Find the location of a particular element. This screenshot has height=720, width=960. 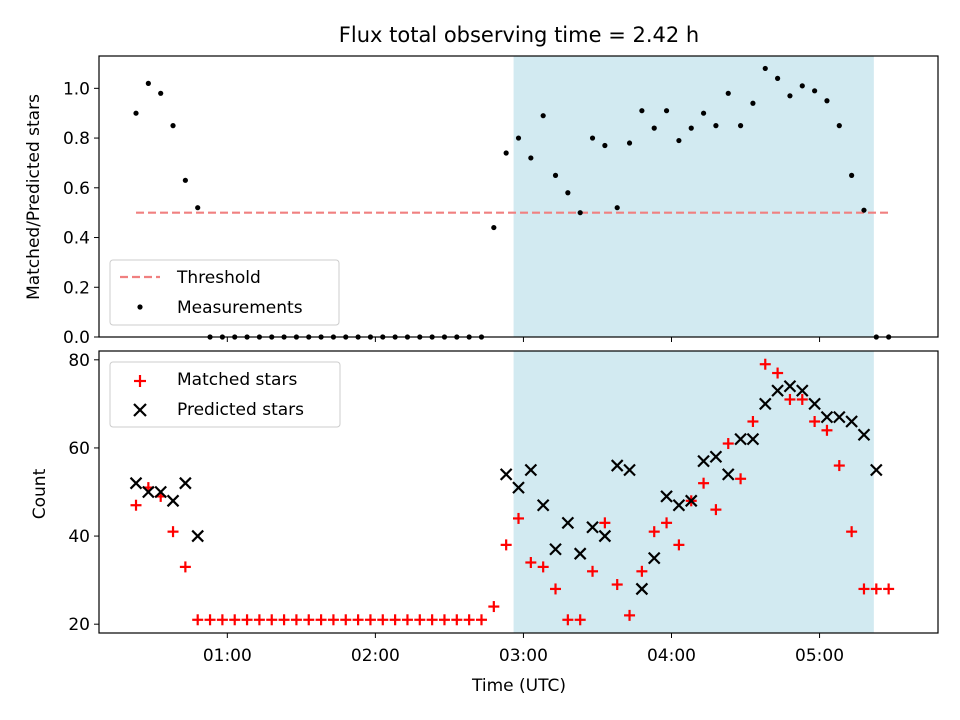

x-tick-label: 05:00 is located at coordinates (819, 656).